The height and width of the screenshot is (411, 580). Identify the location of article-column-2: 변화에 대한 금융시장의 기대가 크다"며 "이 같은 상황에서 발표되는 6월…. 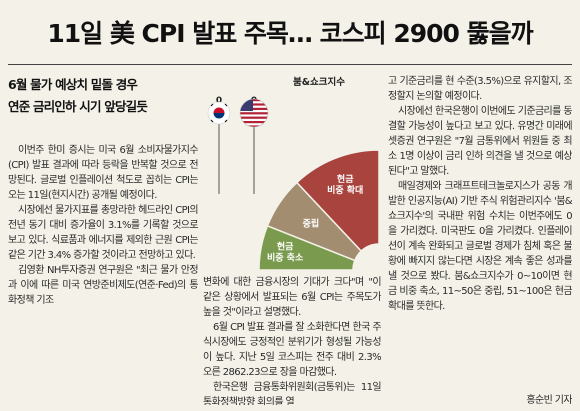
(292, 340).